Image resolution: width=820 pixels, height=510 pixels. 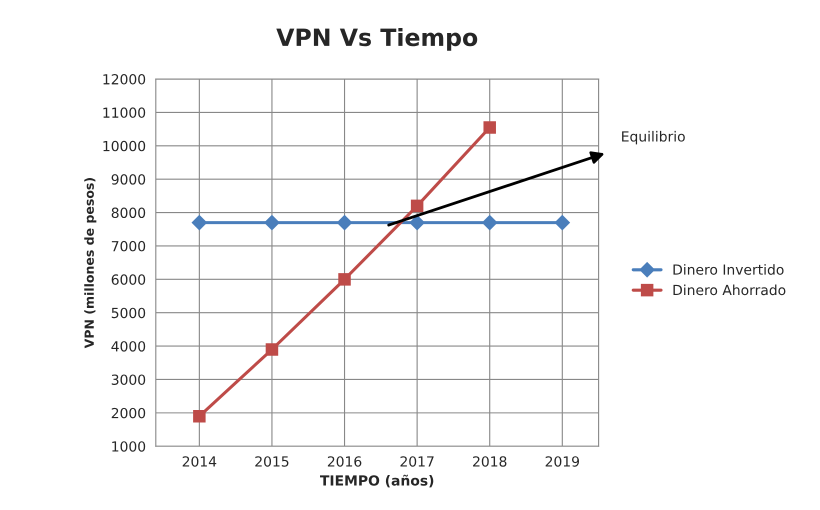 I want to click on y-tick-label: 5000, so click(x=129, y=313).